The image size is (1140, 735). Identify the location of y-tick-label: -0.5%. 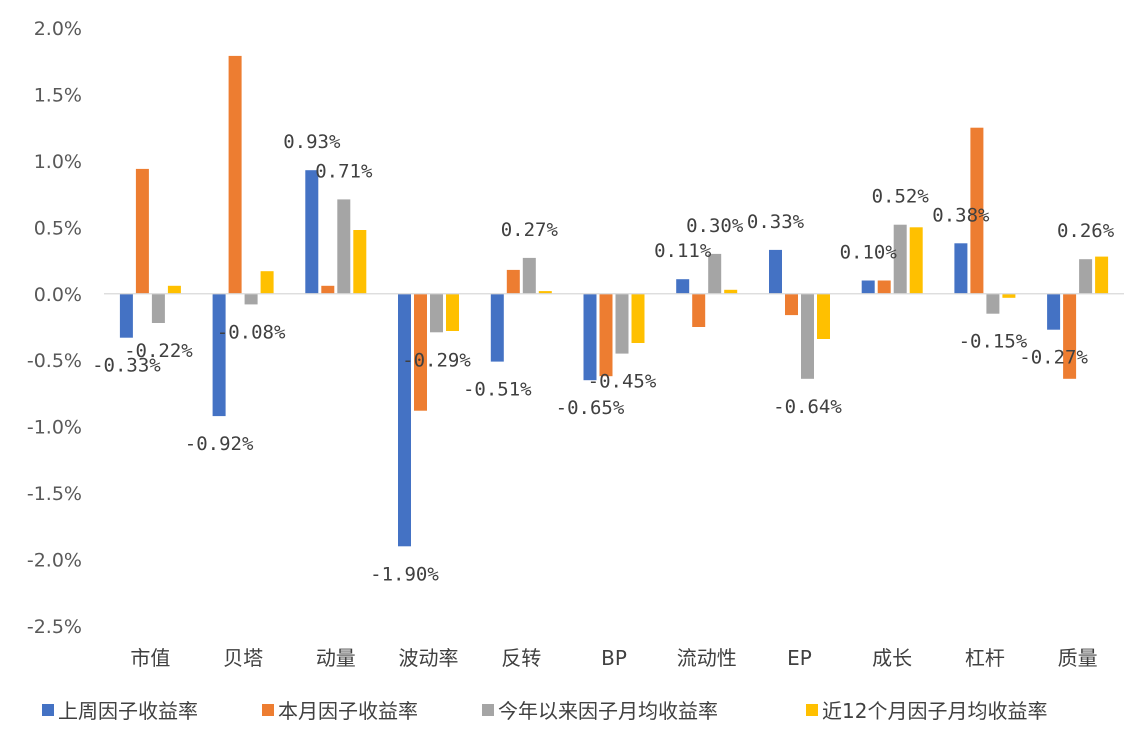
(54, 361).